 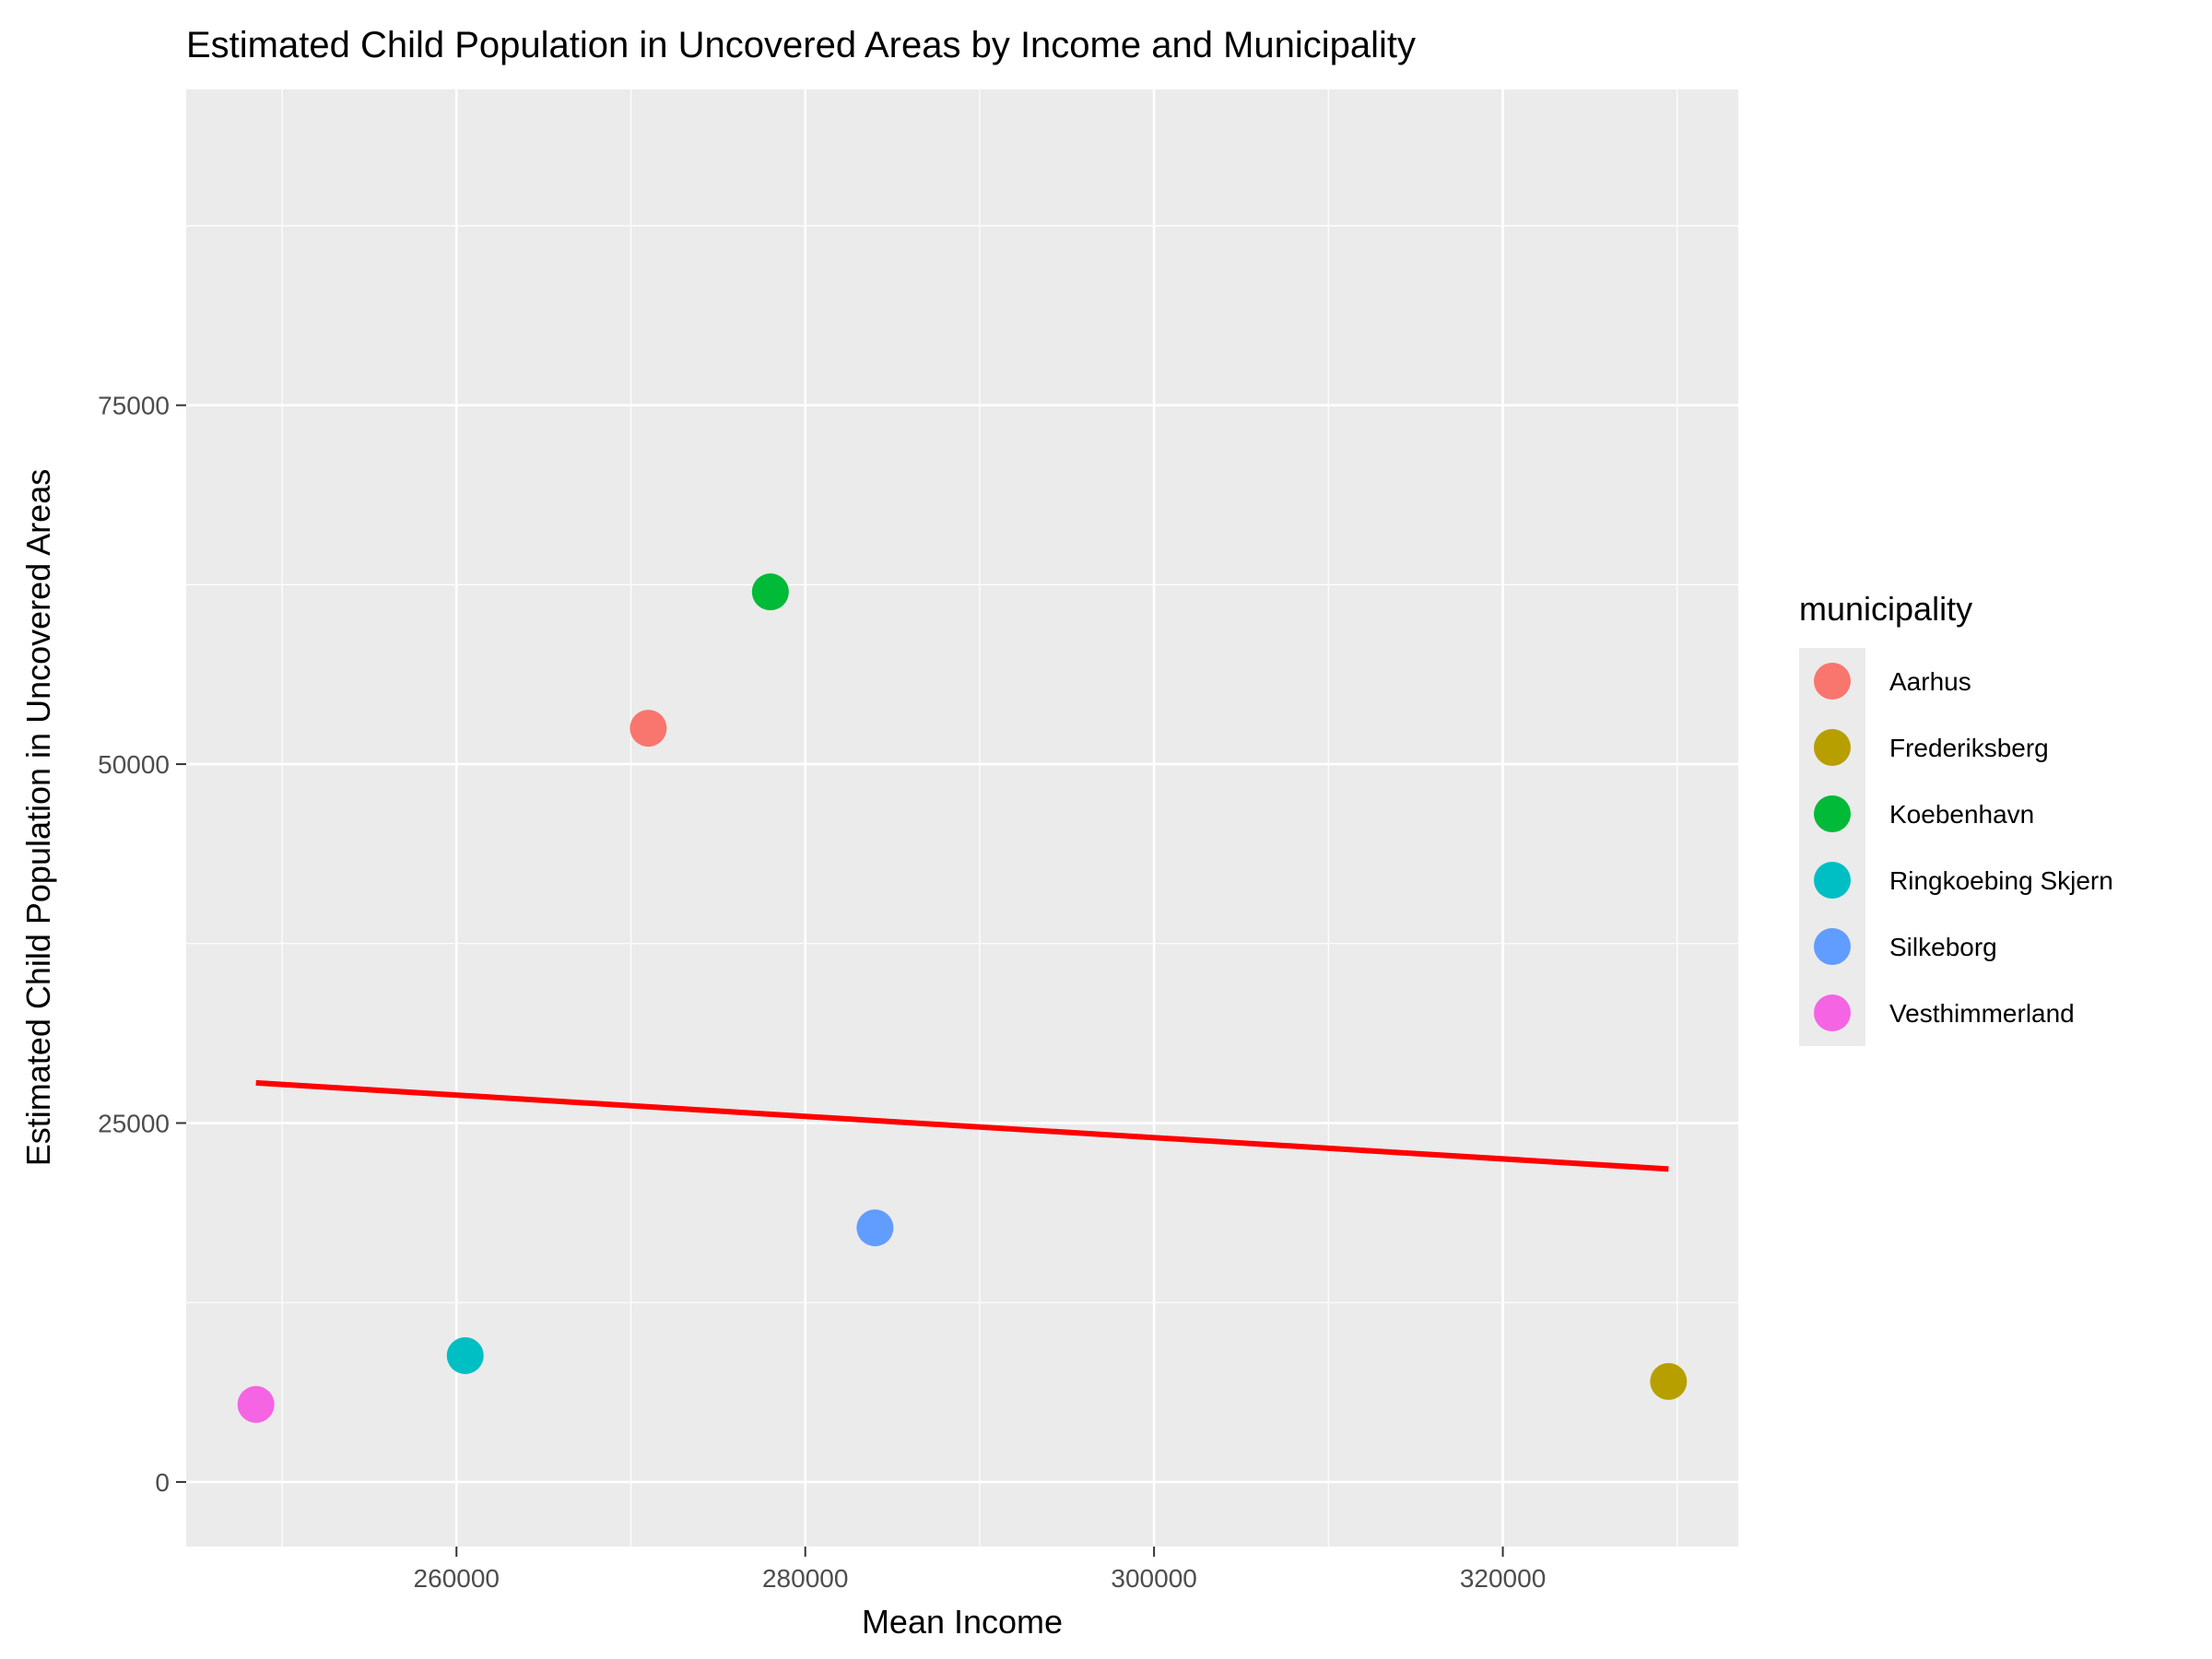 I want to click on legend-title: municipality, so click(x=1885, y=609).